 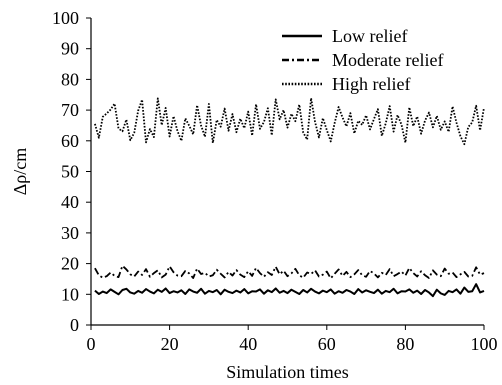 I want to click on legend-label-2: Moderate relief, so click(x=387, y=60).